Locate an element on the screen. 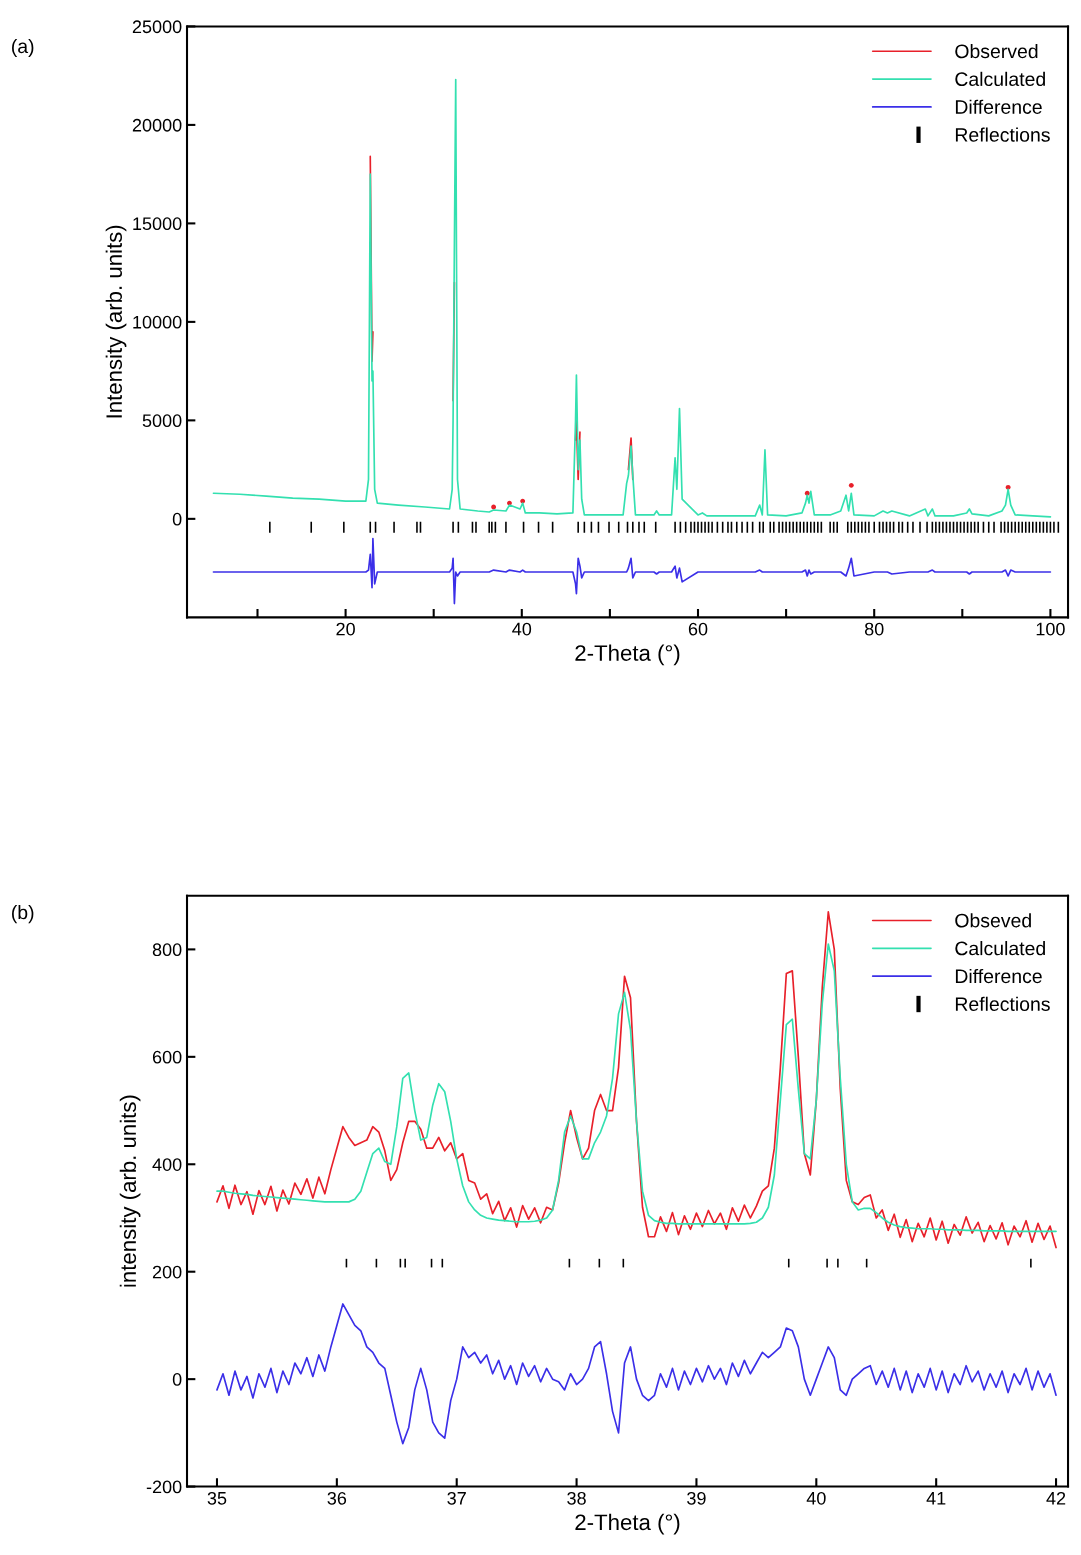  x-tick-label: 60 is located at coordinates (698, 629).